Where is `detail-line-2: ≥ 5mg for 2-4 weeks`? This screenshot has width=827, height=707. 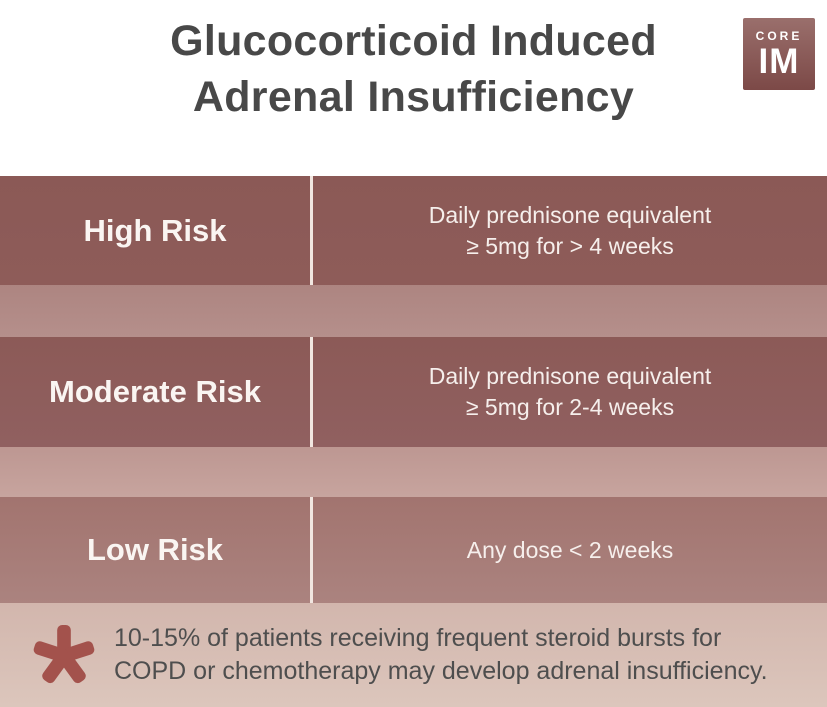
detail-line-2: ≥ 5mg for 2-4 weeks is located at coordinates (570, 407).